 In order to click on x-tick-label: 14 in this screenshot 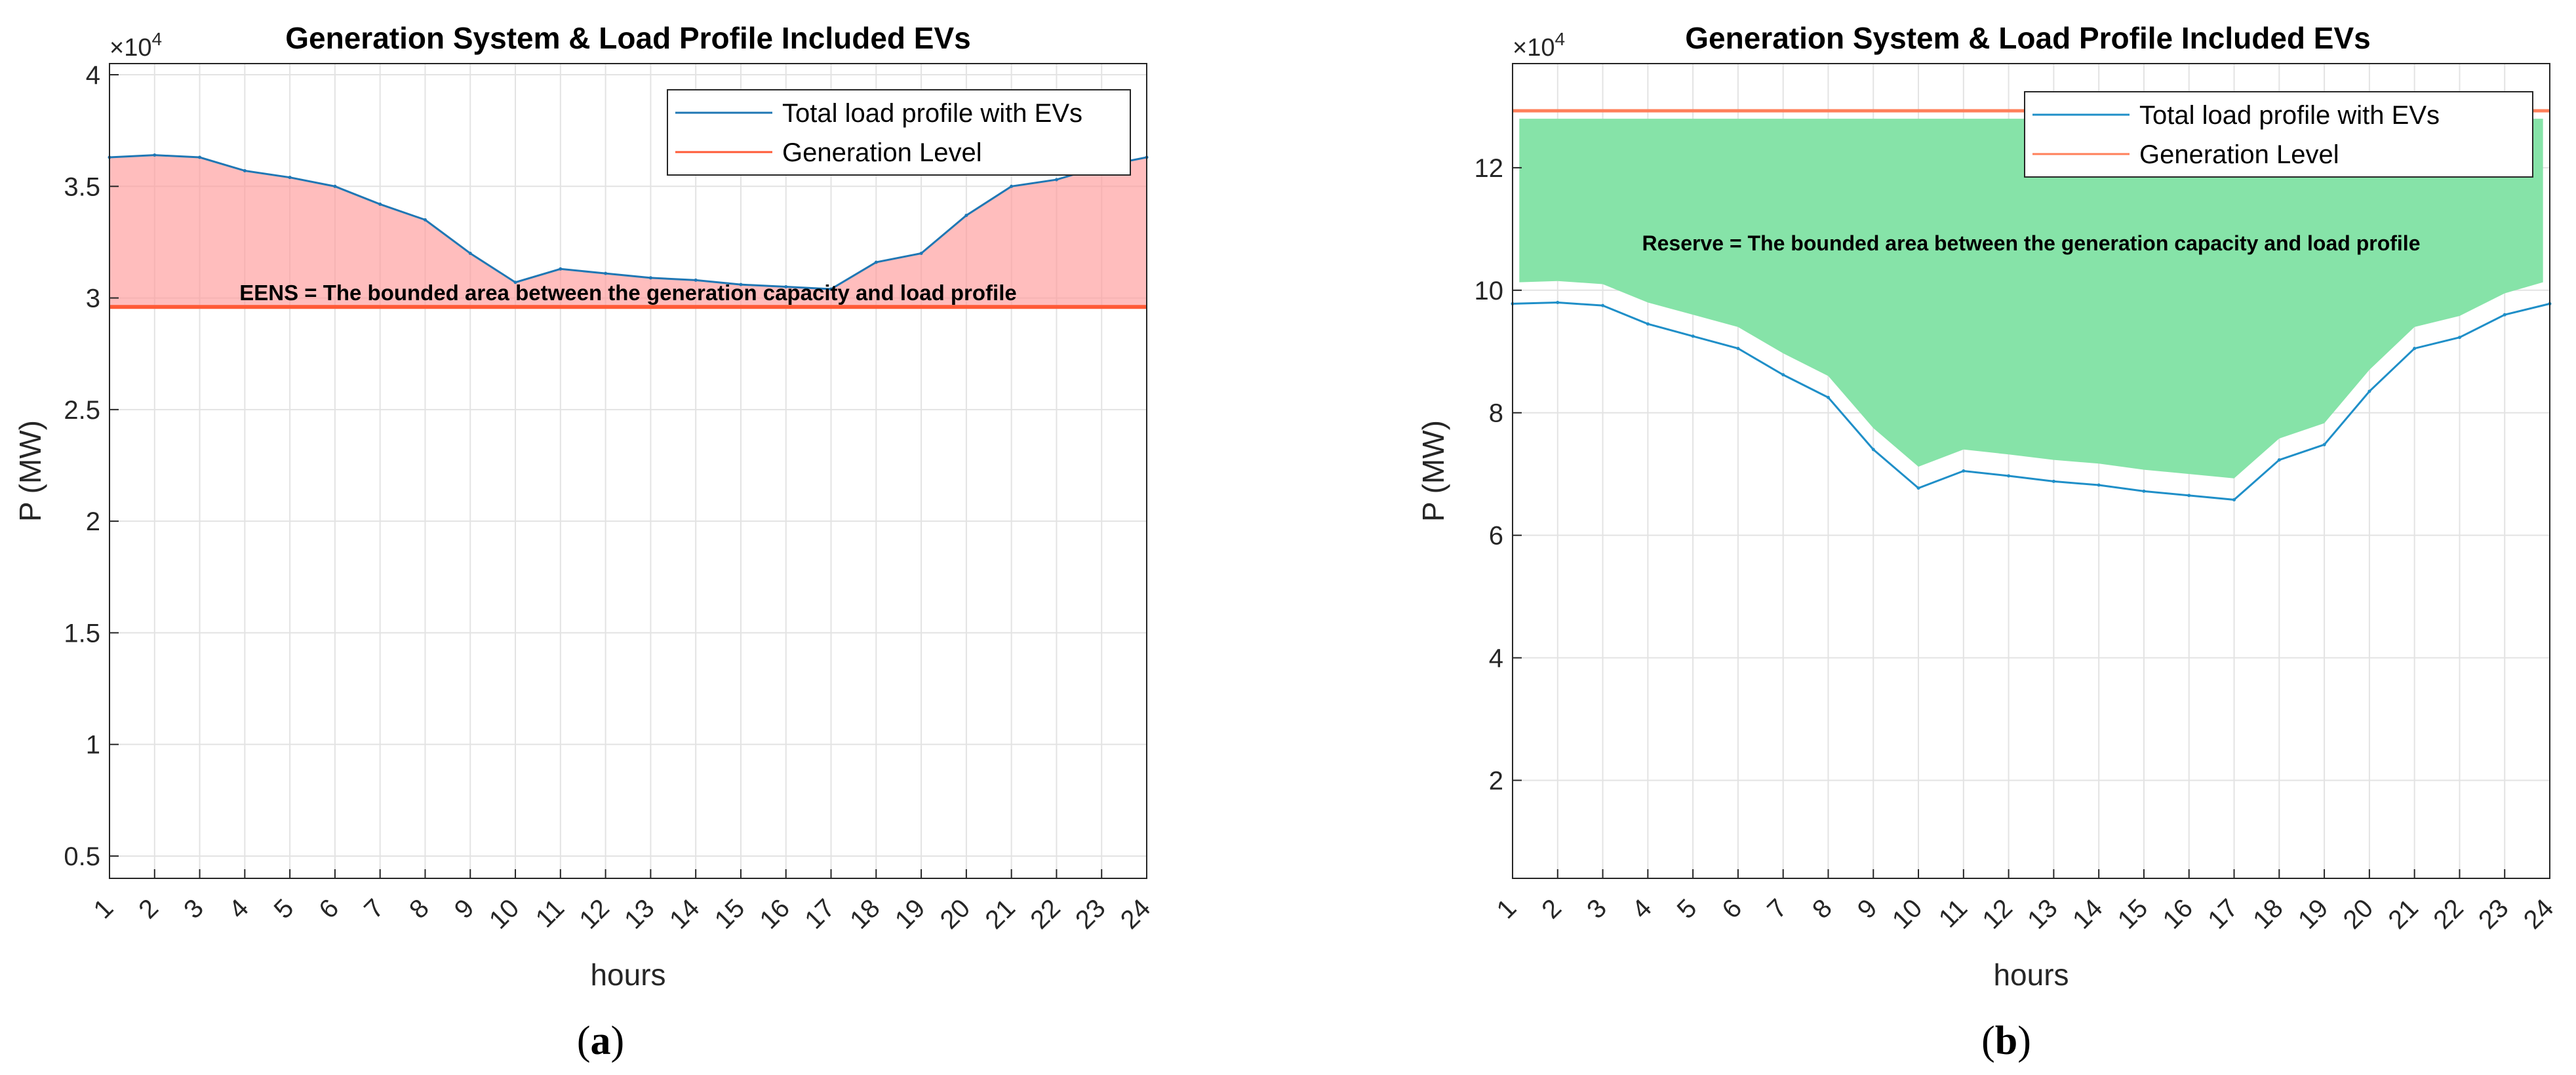, I will do `click(684, 914)`.